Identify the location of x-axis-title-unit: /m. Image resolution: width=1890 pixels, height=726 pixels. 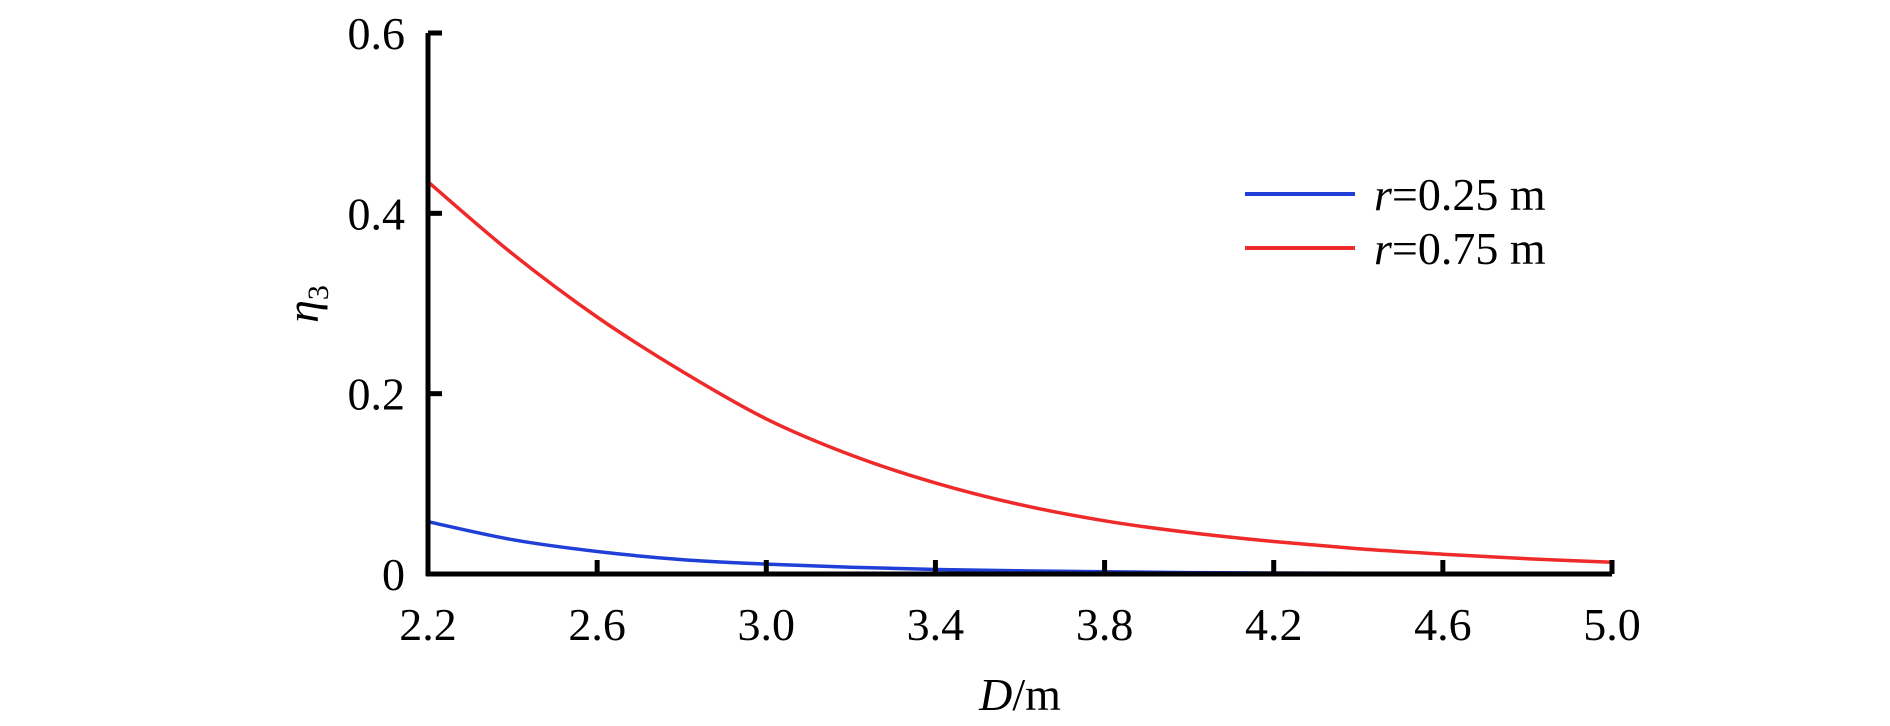
(1036, 694).